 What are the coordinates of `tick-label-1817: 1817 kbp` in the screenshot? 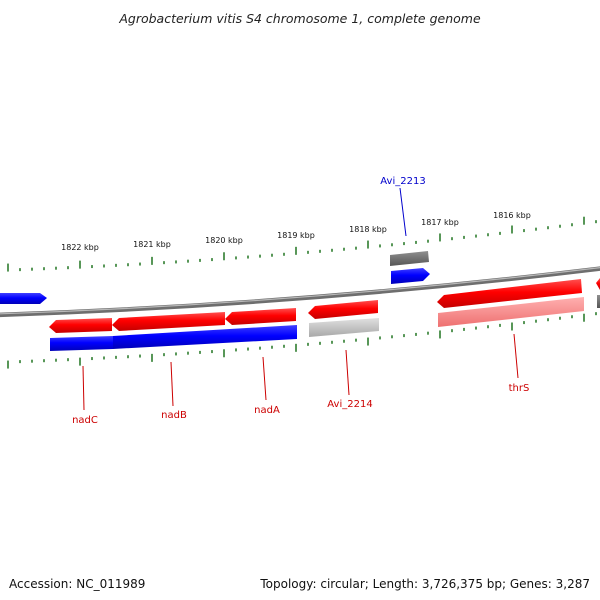 It's located at (440, 222).